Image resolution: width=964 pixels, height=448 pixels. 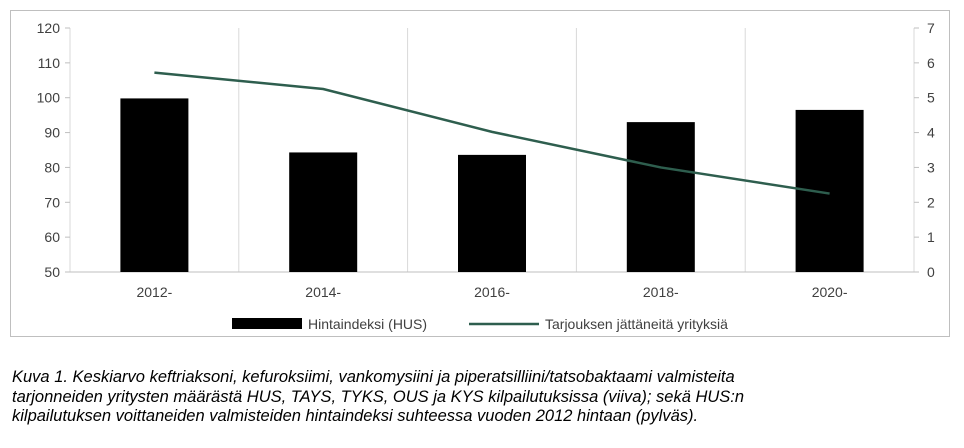 What do you see at coordinates (931, 98) in the screenshot?
I see `y-right-tick-label: 5` at bounding box center [931, 98].